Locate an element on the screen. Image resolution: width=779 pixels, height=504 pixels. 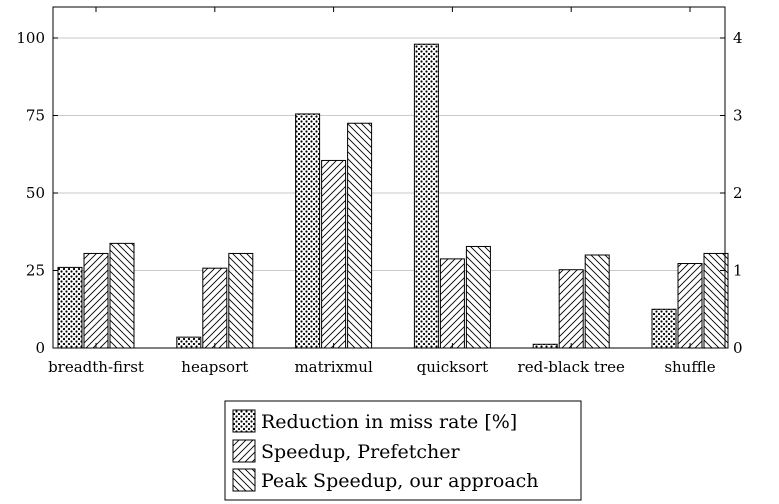
left-tick-label: 25 is located at coordinates (35, 271).